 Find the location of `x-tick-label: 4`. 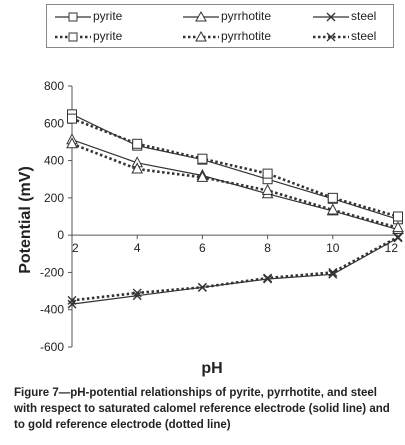

x-tick-label: 4 is located at coordinates (137, 248).